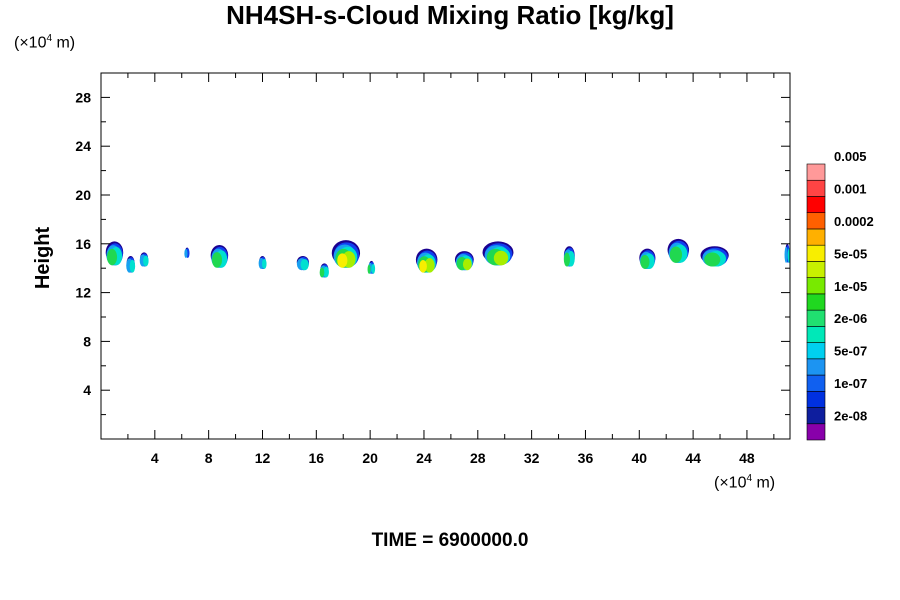 The height and width of the screenshot is (600, 900). I want to click on chart-title: NH4SH-s-Cloud Mixing Ratio [kg/kg], so click(450, 15).